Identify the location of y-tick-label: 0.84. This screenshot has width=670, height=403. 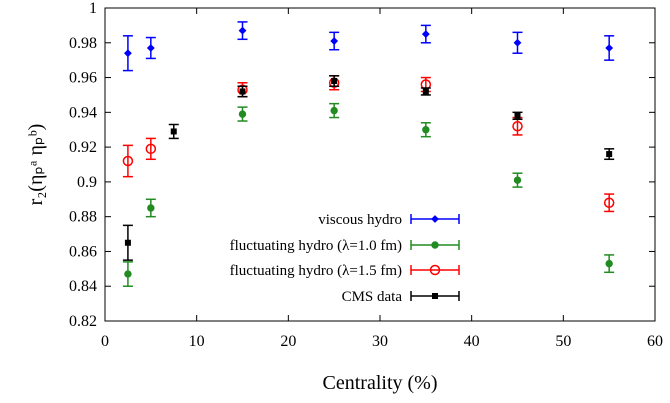
(83, 286).